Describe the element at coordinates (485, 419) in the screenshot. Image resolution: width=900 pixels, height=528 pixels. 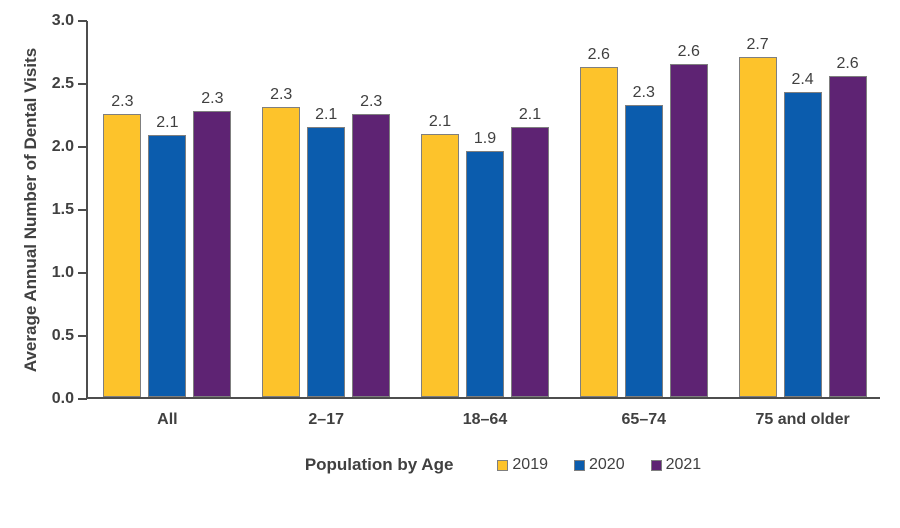
I see `x-category-label: 18–64` at that location.